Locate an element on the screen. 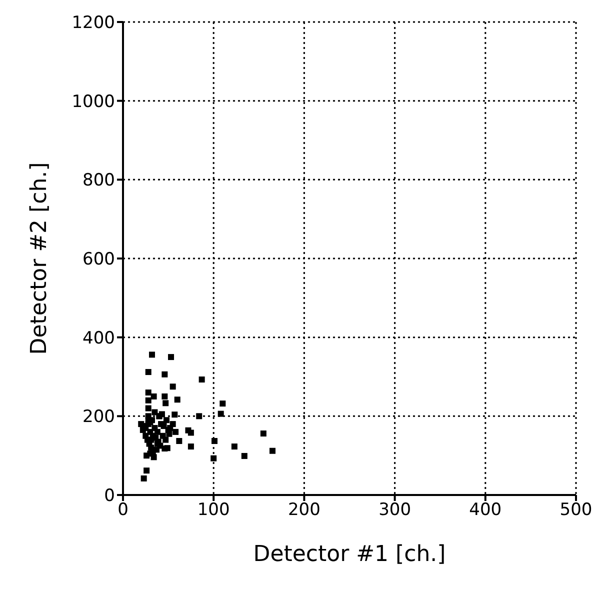 This screenshot has width=602, height=593. x-axis-title: Detector #1 [ch.] is located at coordinates (349, 554).